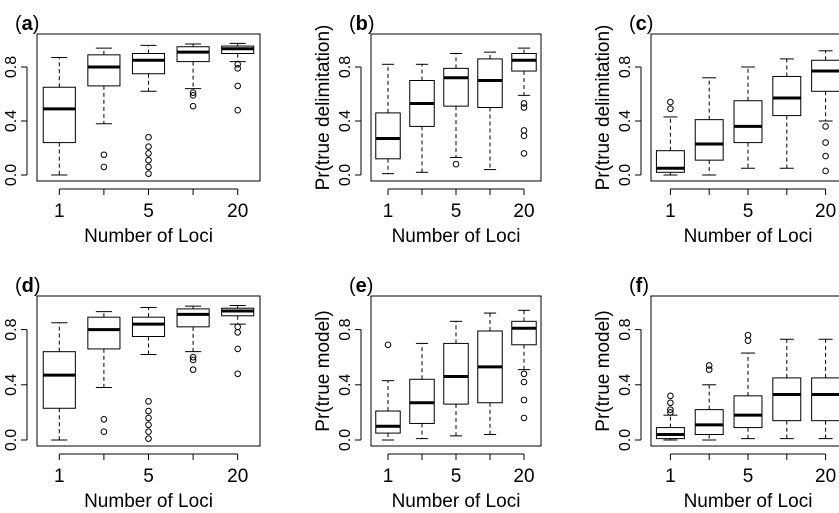 Image resolution: width=839 pixels, height=513 pixels. I want to click on panel-label-letter: d, so click(28, 286).